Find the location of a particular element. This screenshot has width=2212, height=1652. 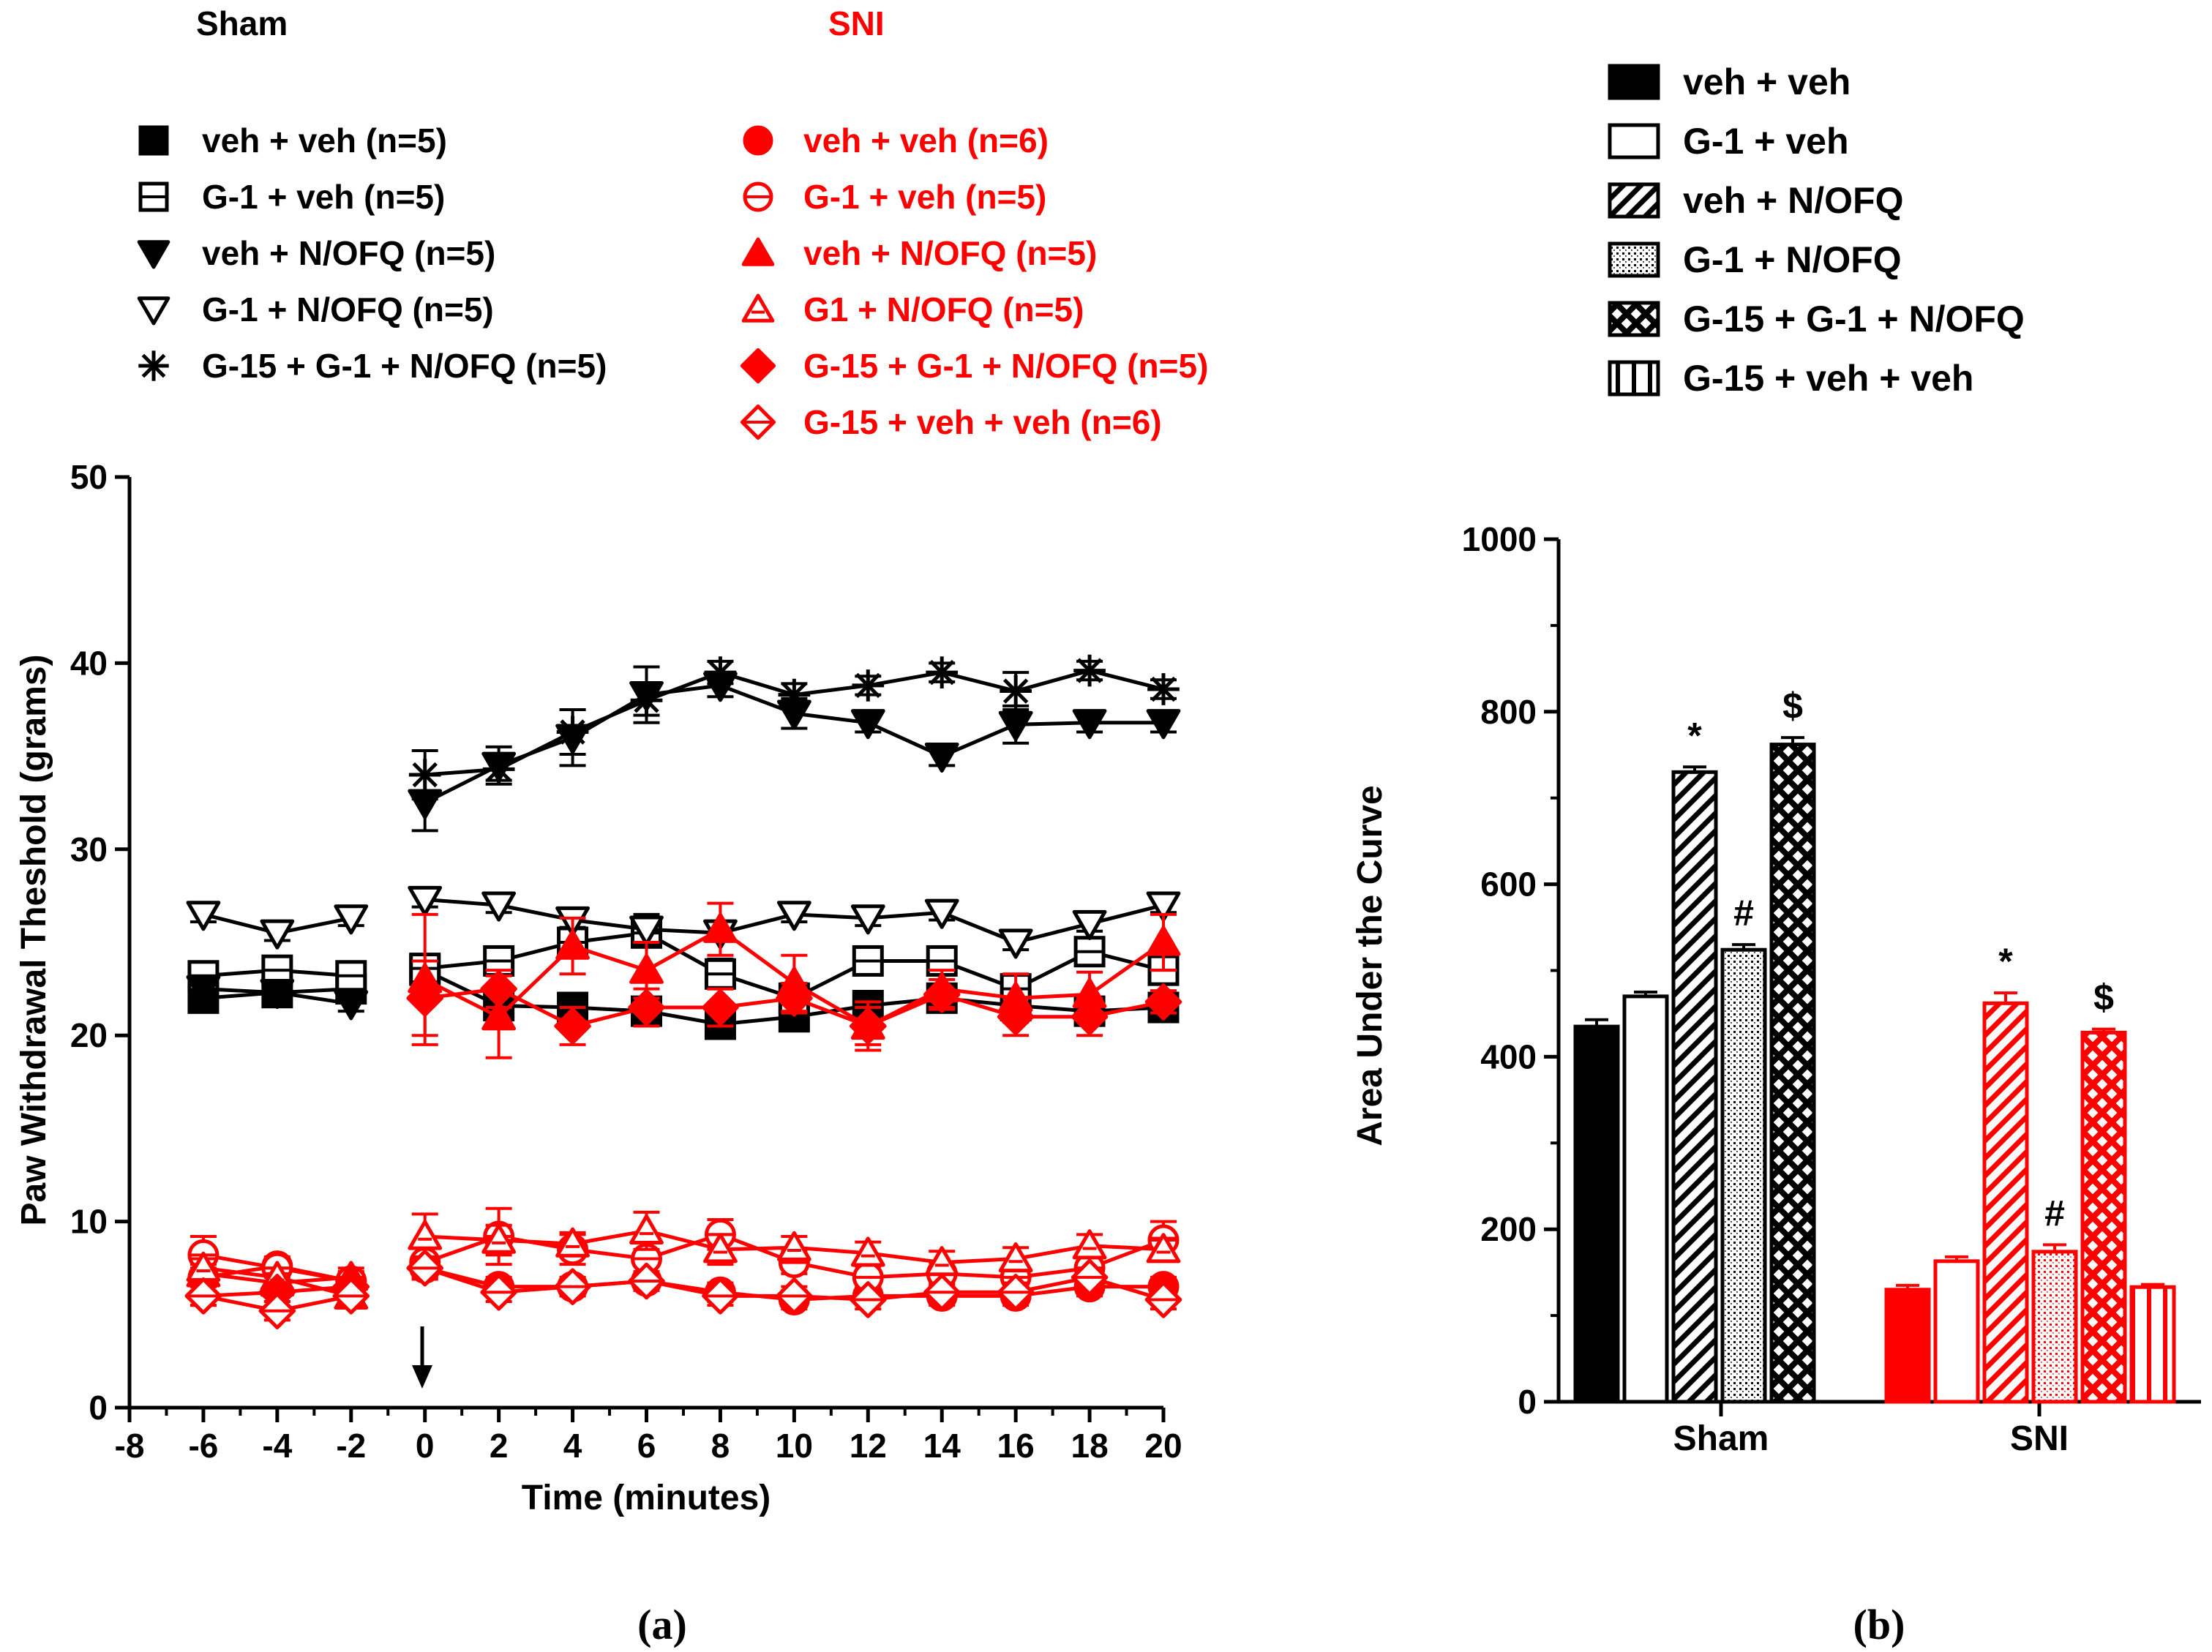

bar-annotation: * is located at coordinates (1694, 735).